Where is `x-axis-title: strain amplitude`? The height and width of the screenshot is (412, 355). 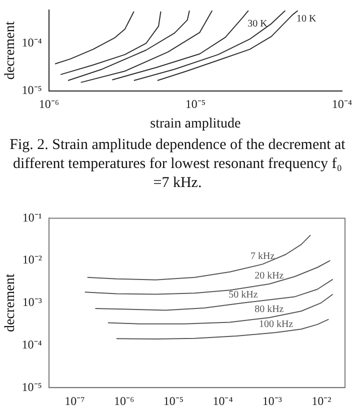 x-axis-title: strain amplitude is located at coordinates (195, 124).